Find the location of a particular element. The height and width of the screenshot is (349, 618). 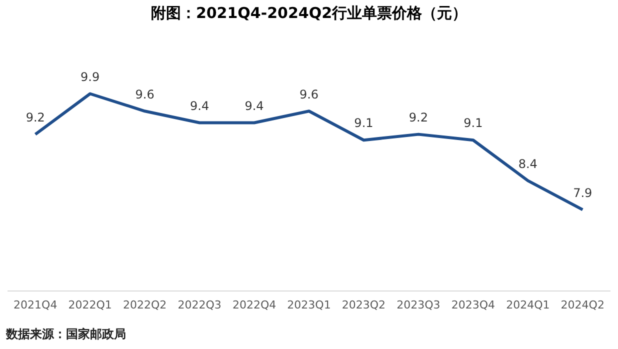

data-label: 9.9 is located at coordinates (90, 77).